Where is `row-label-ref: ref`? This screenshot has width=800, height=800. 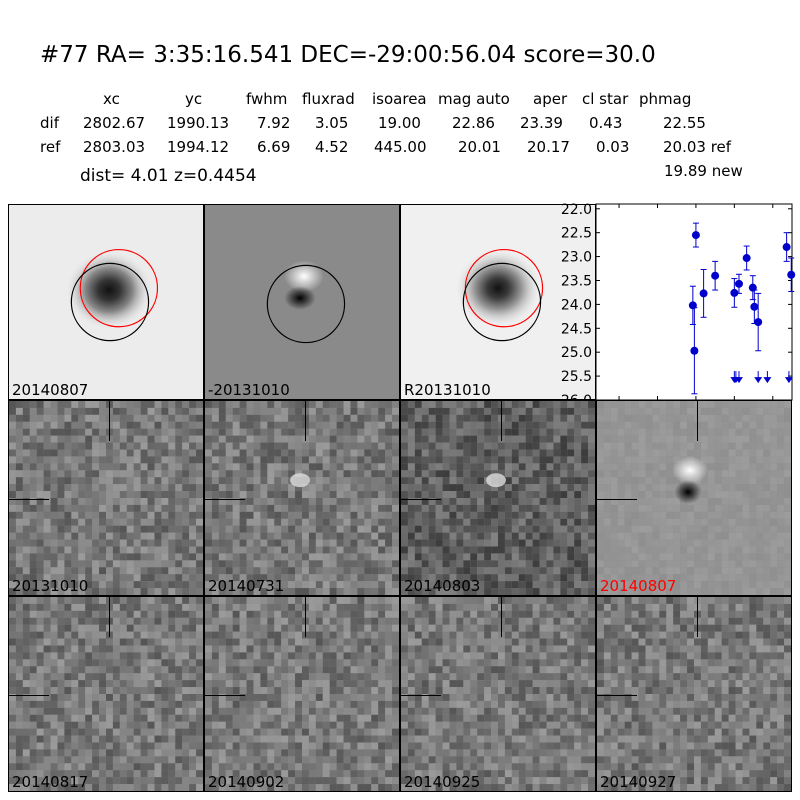 row-label-ref: ref is located at coordinates (50, 147).